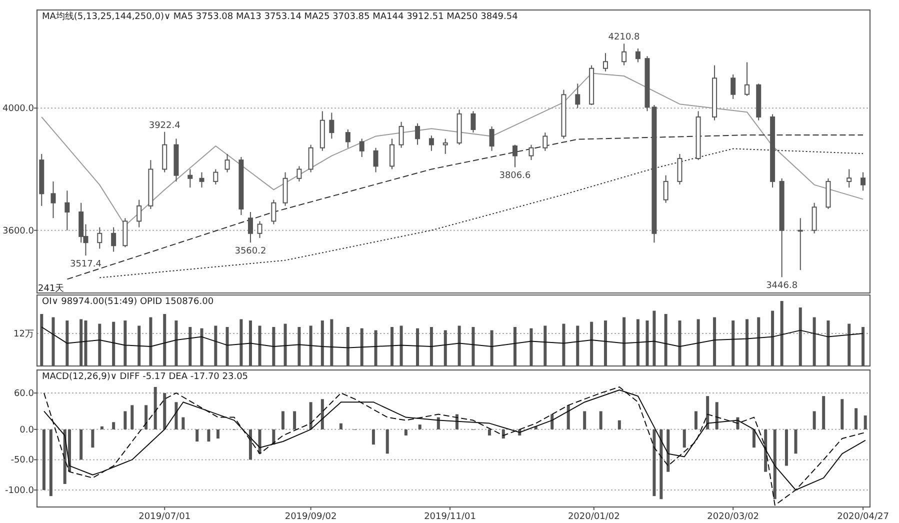 This screenshot has height=523, width=899. What do you see at coordinates (22, 461) in the screenshot?
I see `y-tick-label: -50.0` at bounding box center [22, 461].